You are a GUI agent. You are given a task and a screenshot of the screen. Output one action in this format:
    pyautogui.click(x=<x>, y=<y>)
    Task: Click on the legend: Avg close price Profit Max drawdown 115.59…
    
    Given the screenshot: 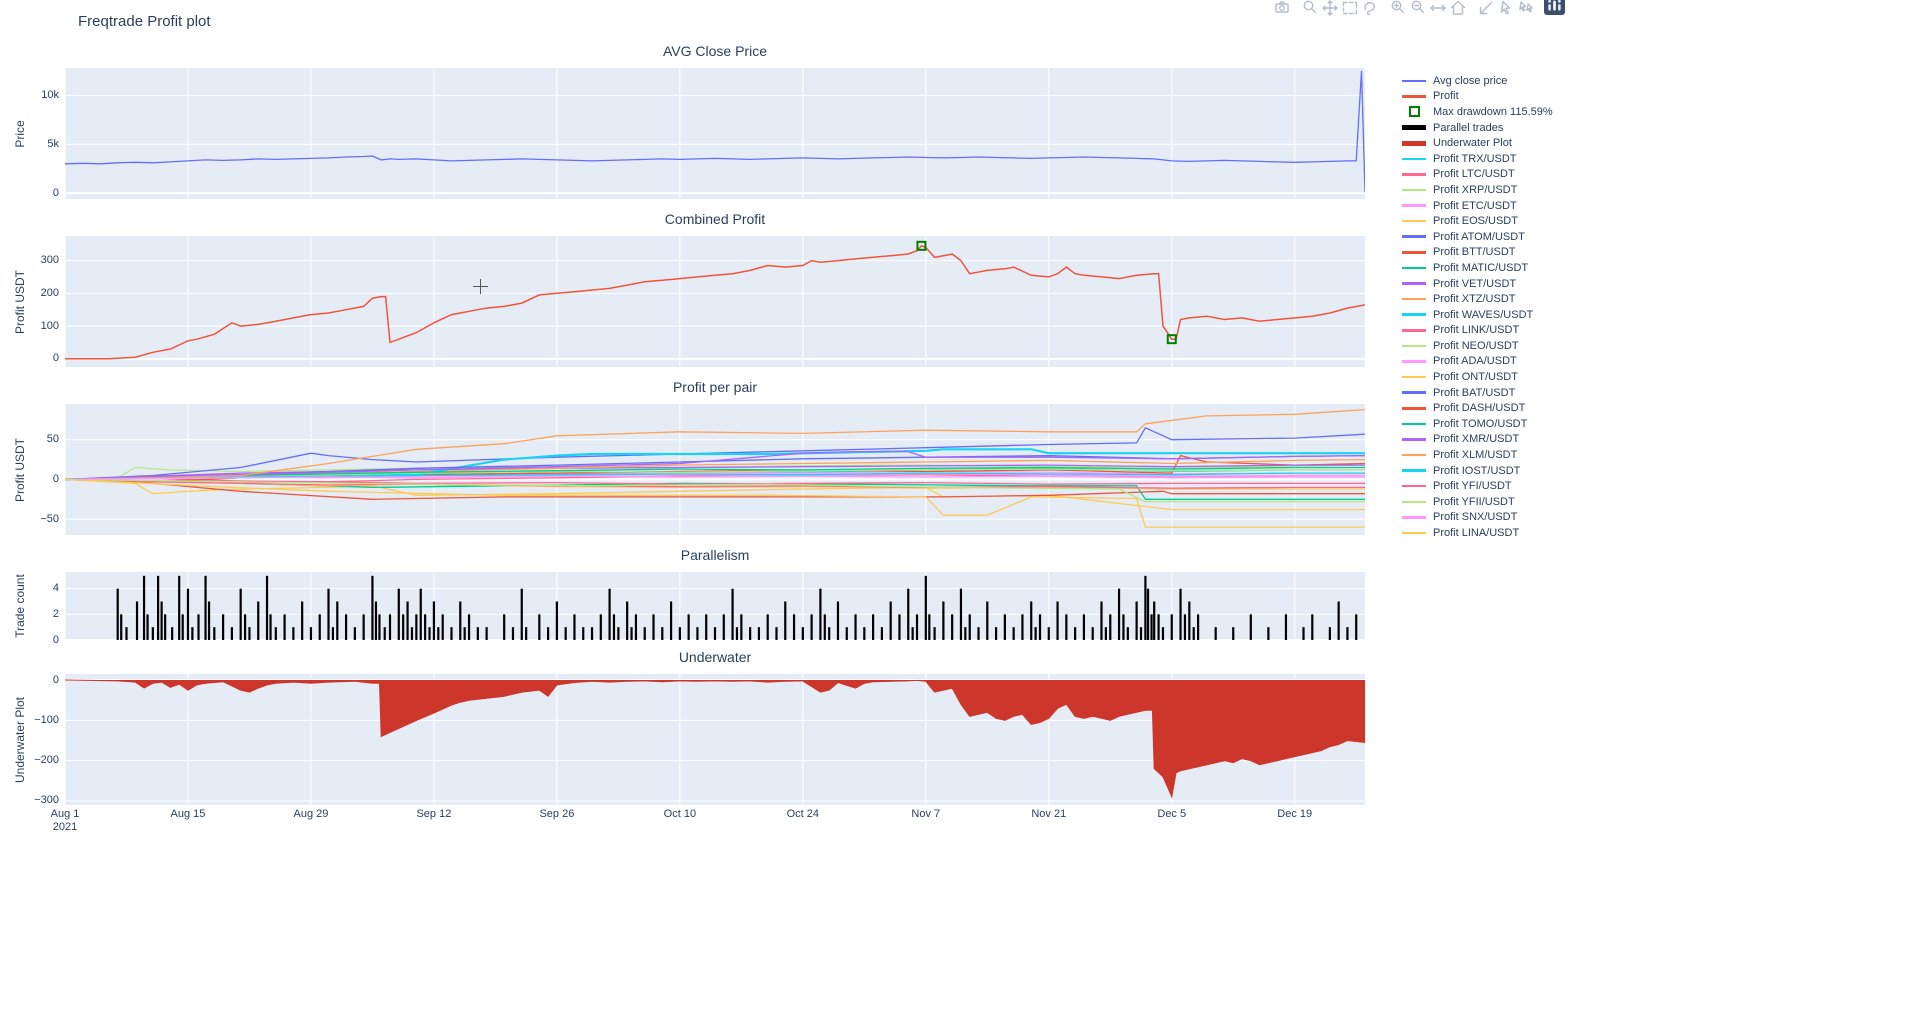 What is the action you would take?
    pyautogui.click(x=1477, y=307)
    